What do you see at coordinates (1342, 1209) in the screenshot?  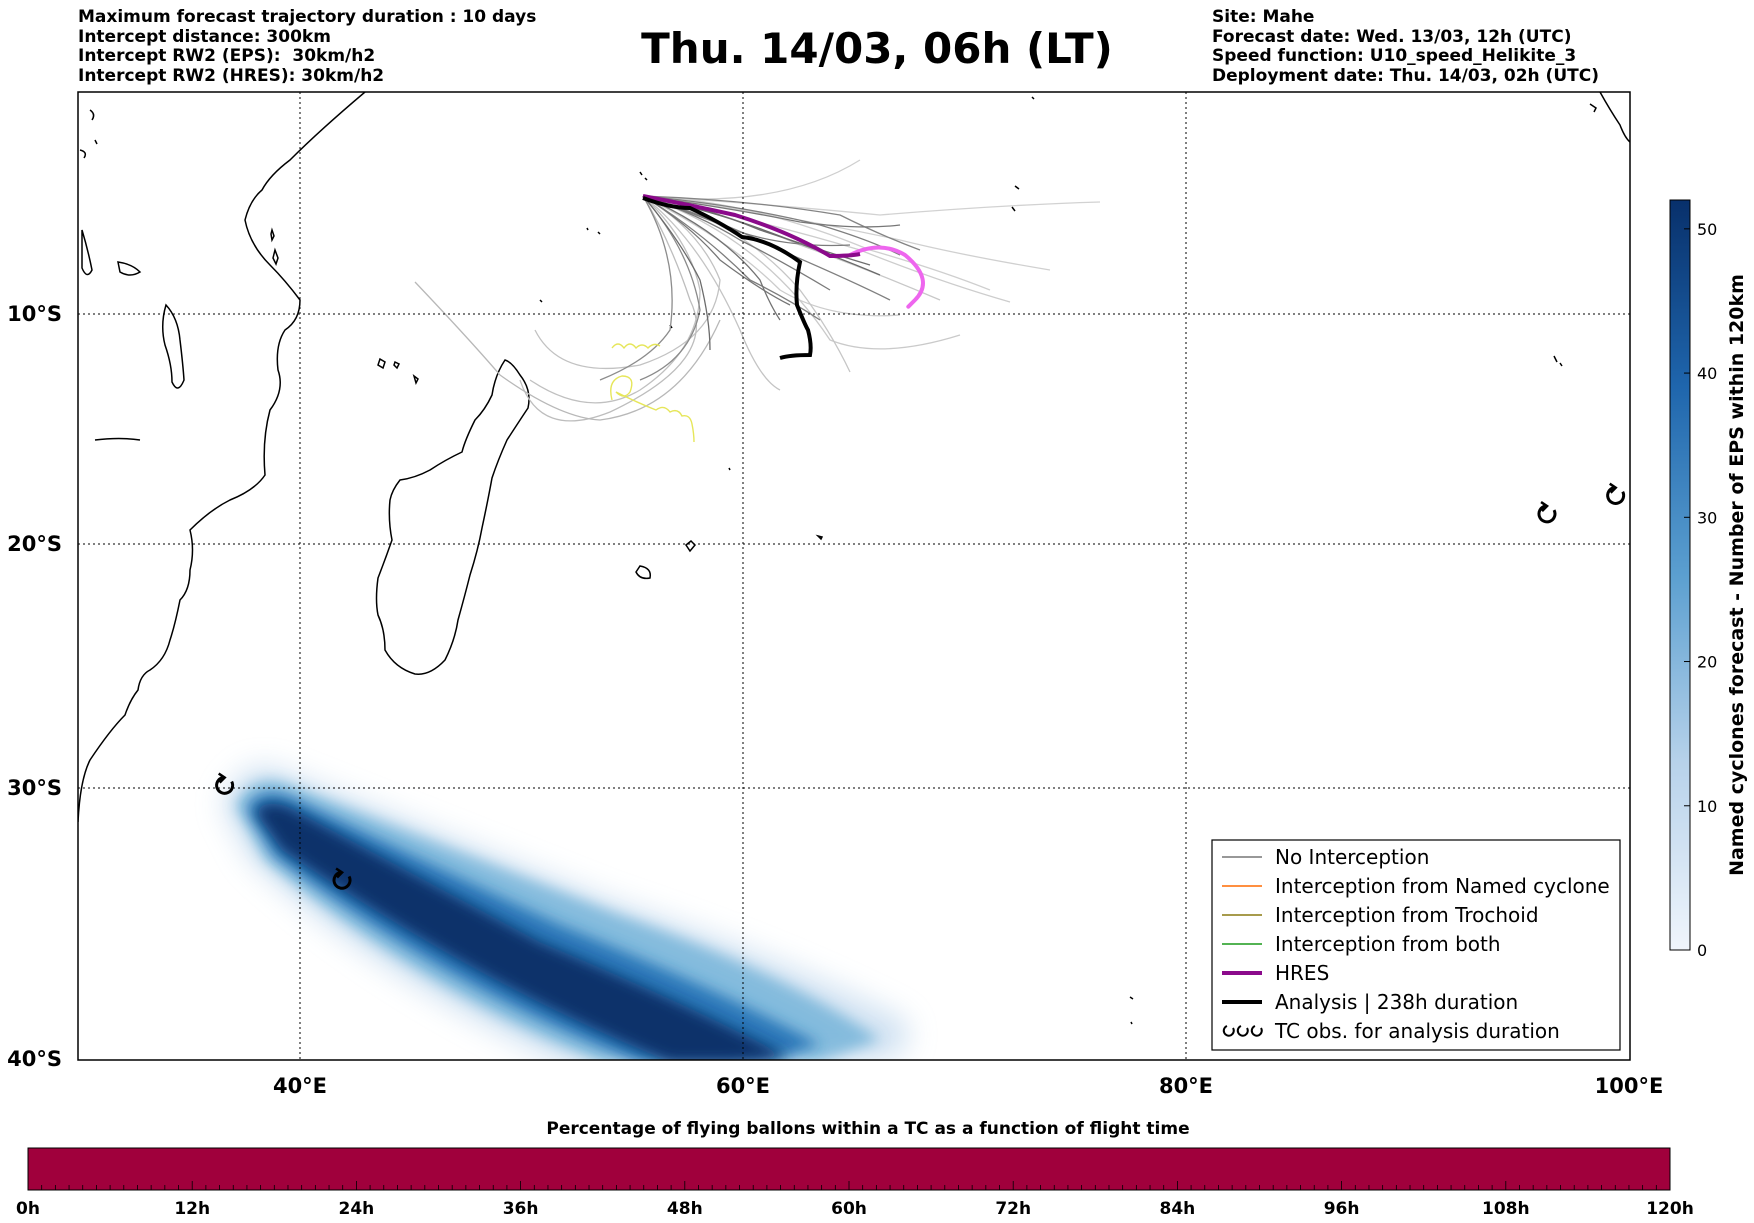 I see `flight-time-tick: 96h` at bounding box center [1342, 1209].